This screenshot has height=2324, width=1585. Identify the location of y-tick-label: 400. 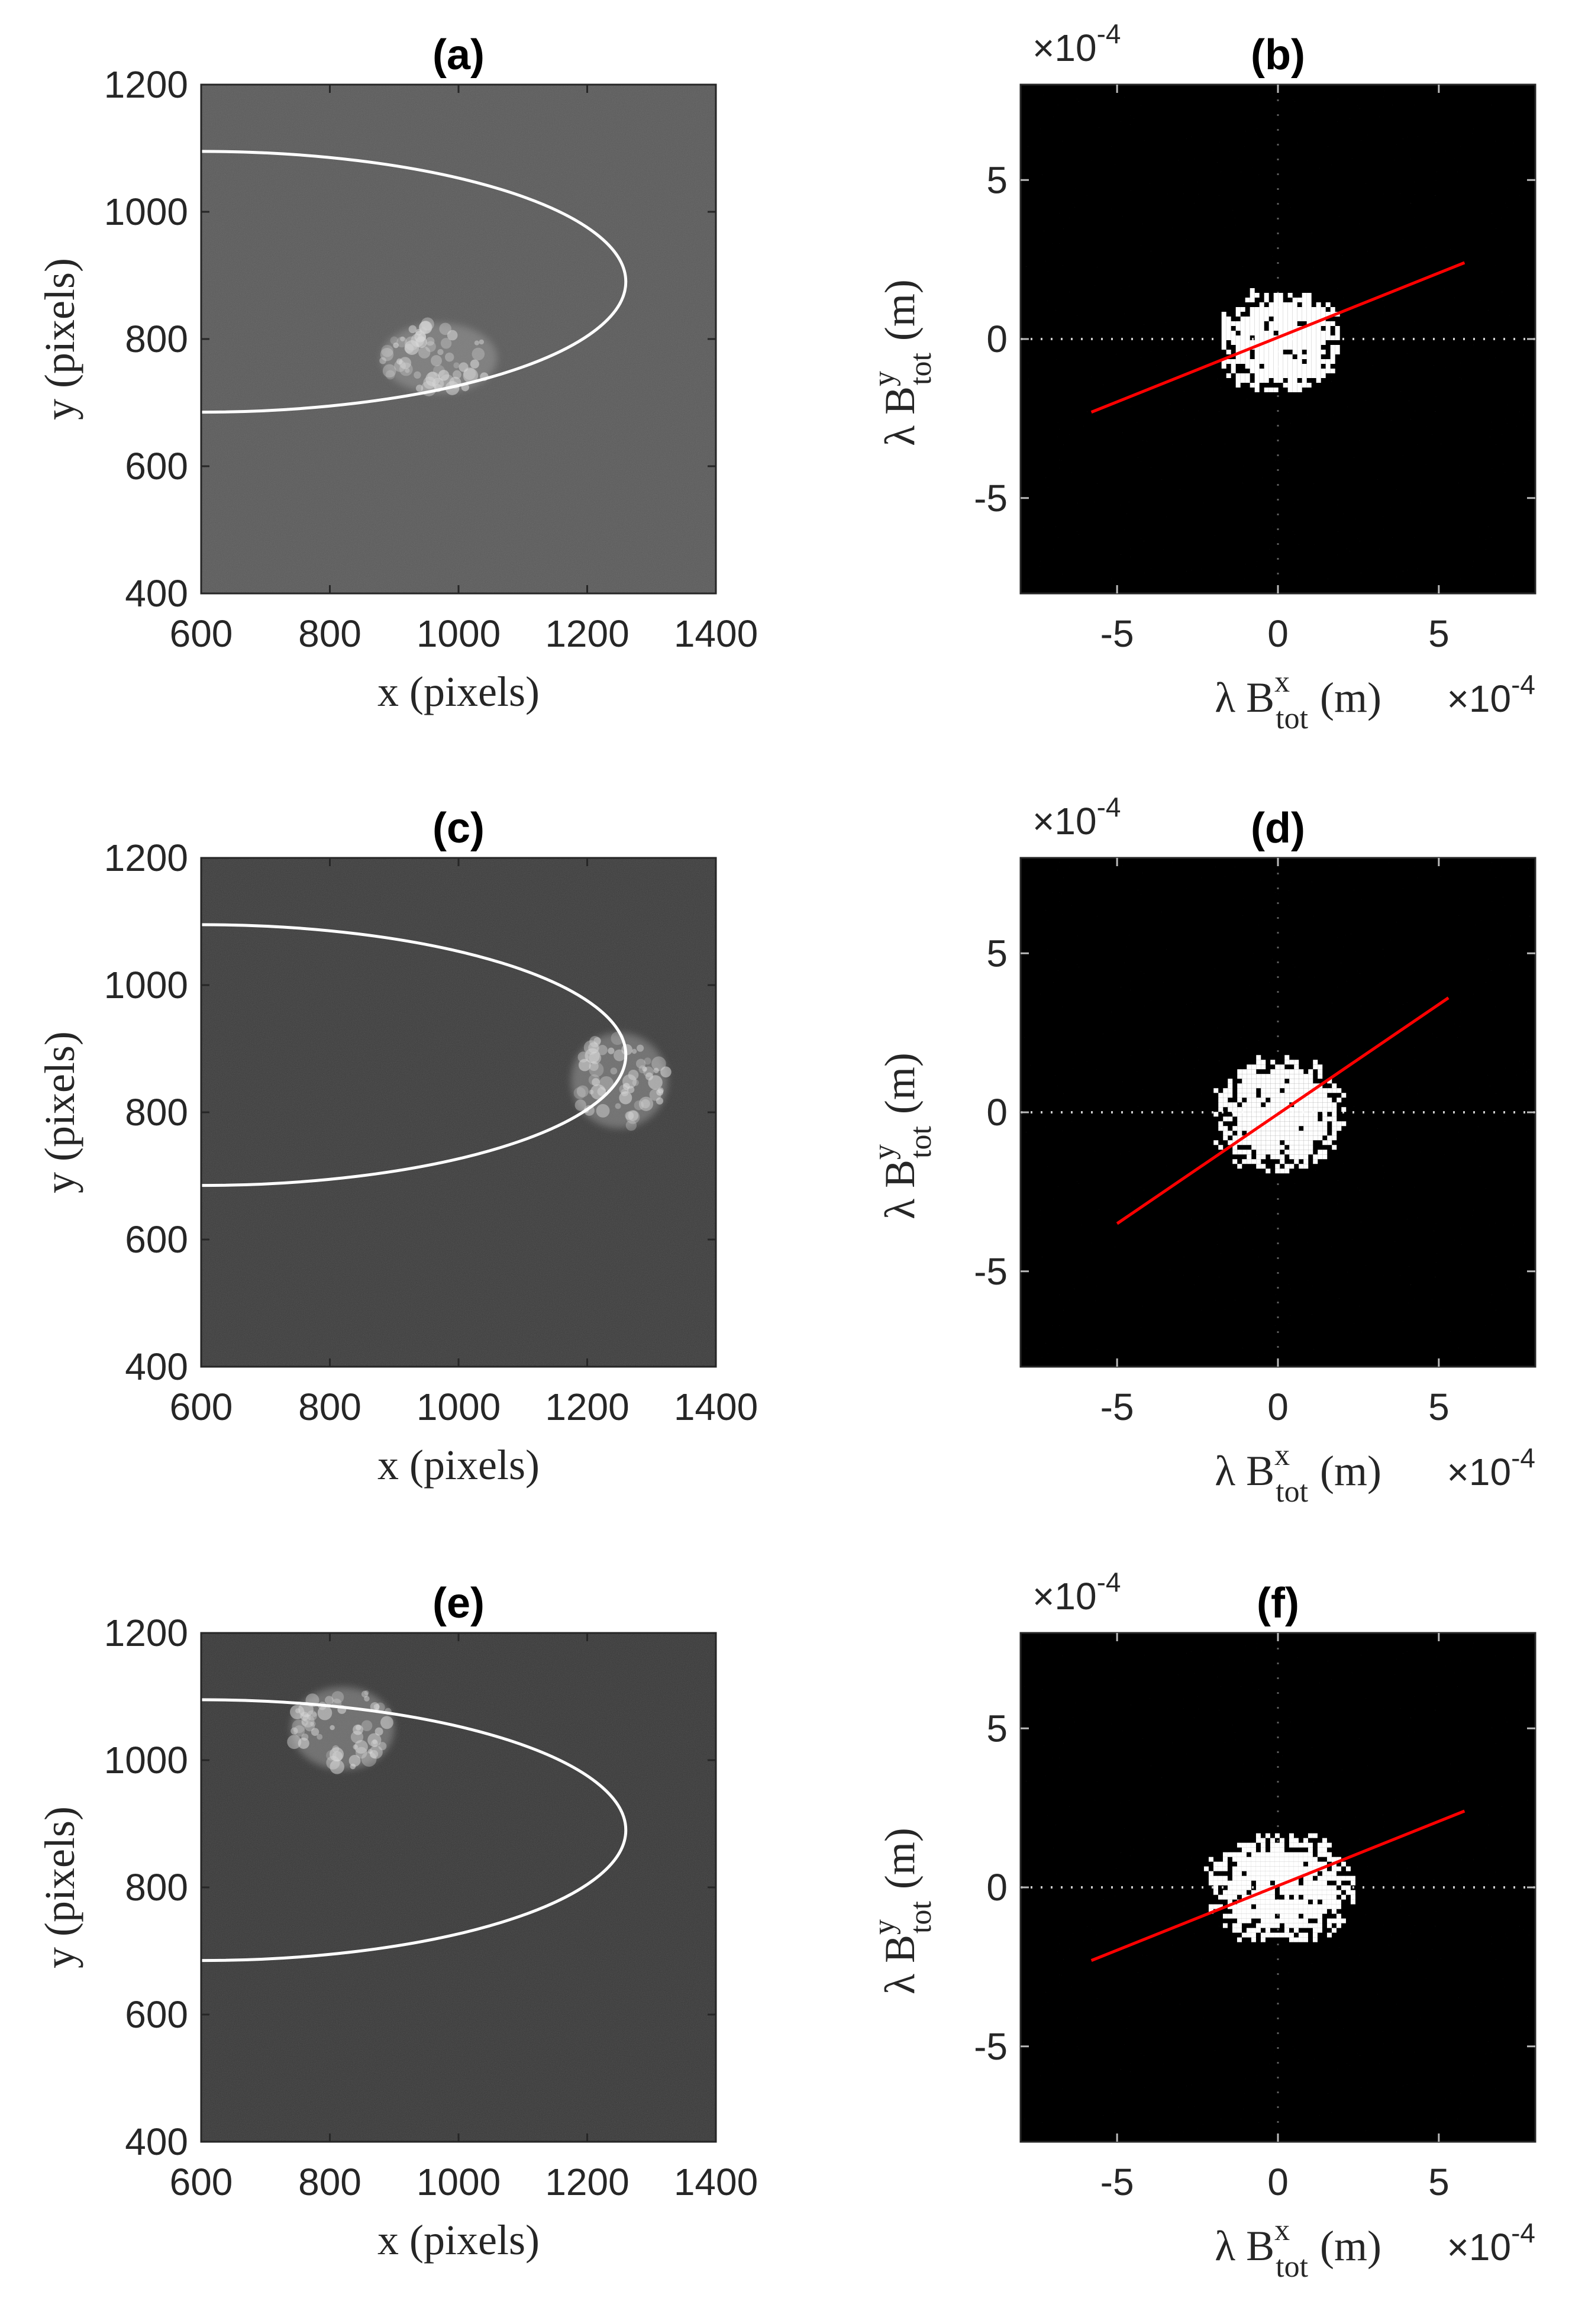
(156, 593).